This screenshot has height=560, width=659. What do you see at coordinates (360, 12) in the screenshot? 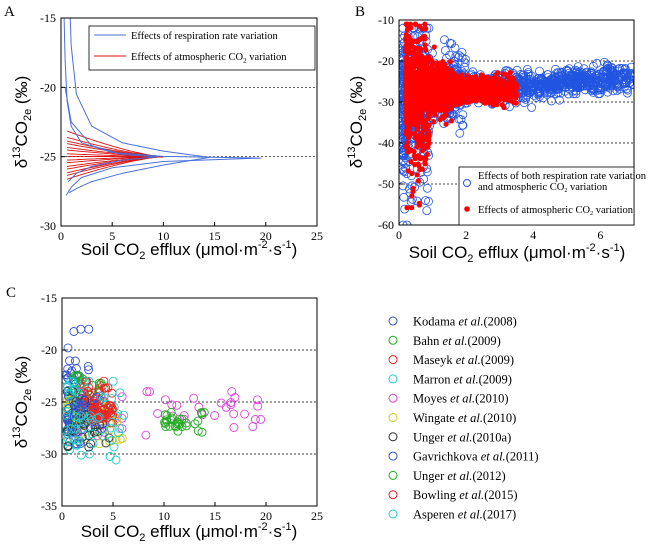
I see `panel-label-b: B` at bounding box center [360, 12].